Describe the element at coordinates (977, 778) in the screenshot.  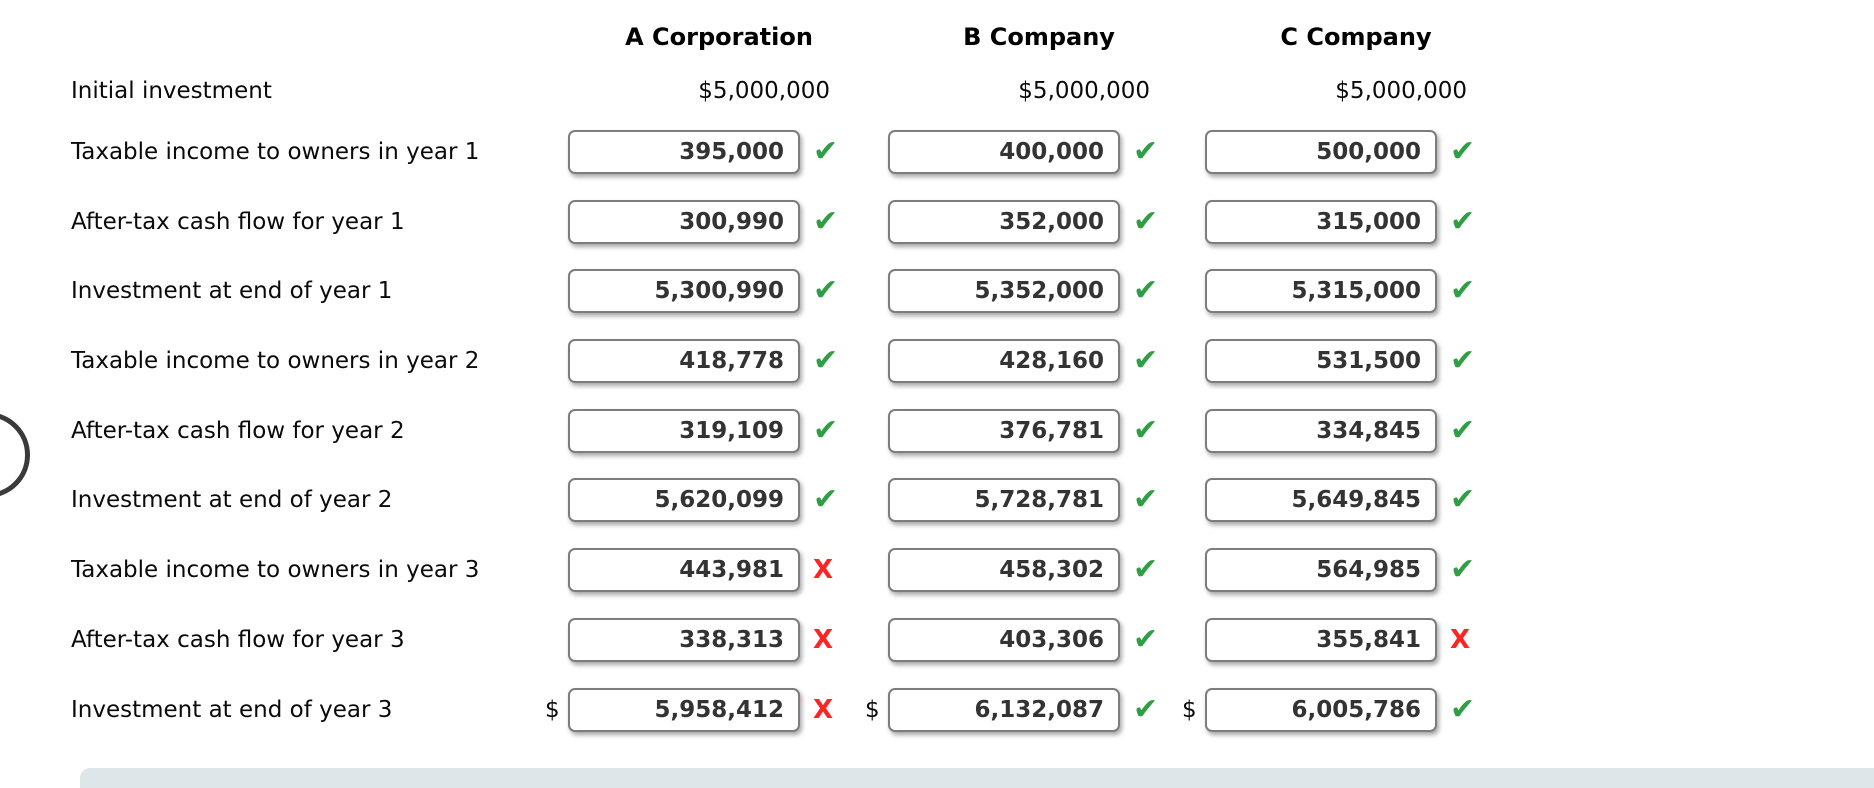
I see `bottom-panel-edge` at that location.